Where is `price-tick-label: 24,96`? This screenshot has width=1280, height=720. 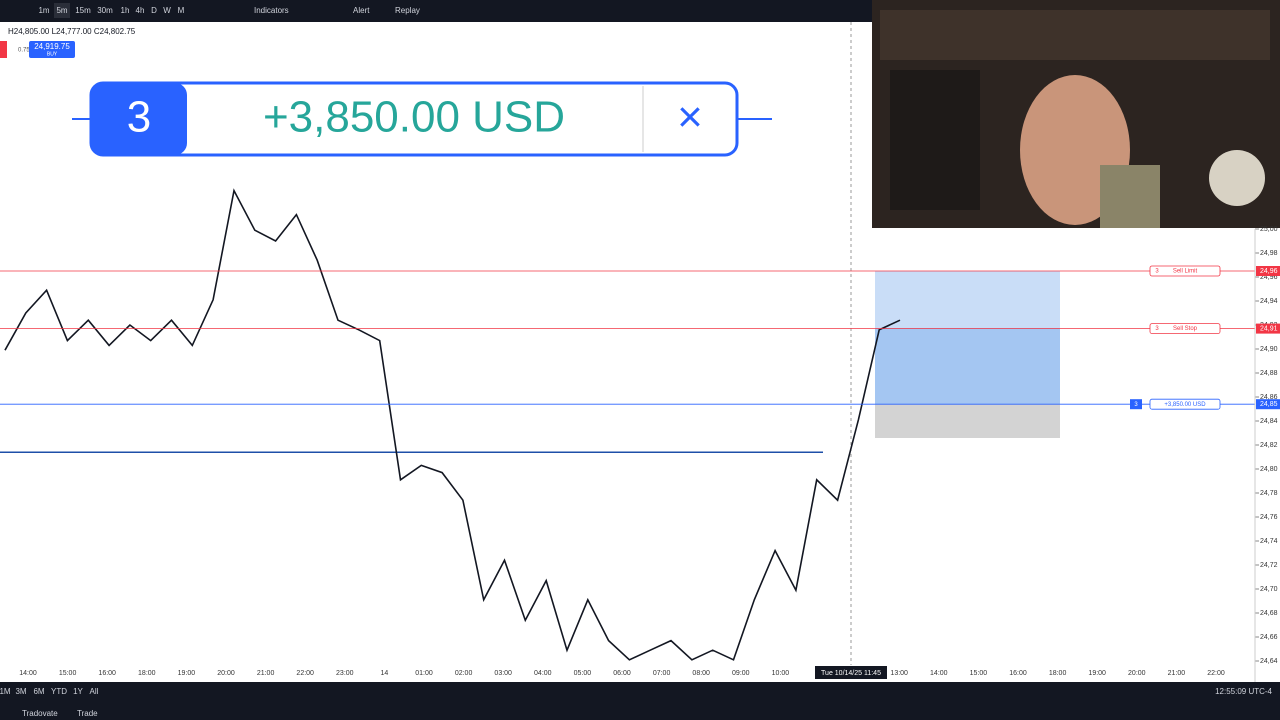 price-tick-label: 24,96 is located at coordinates (1269, 277).